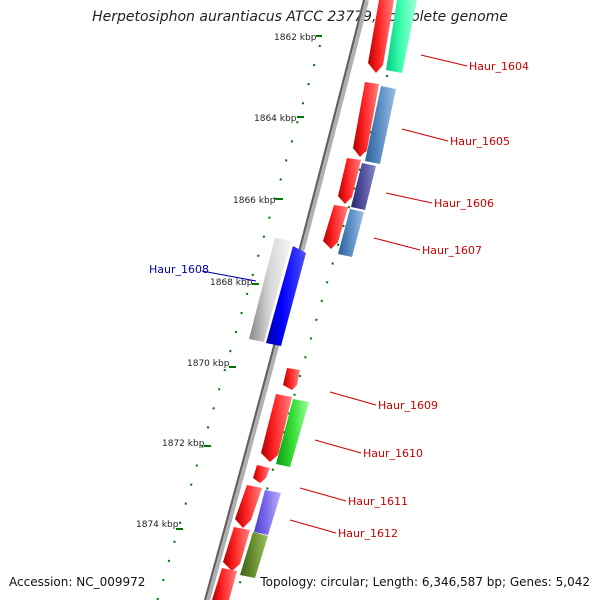 The image size is (600, 600). I want to click on product-bar-lavender, so click(267, 512).